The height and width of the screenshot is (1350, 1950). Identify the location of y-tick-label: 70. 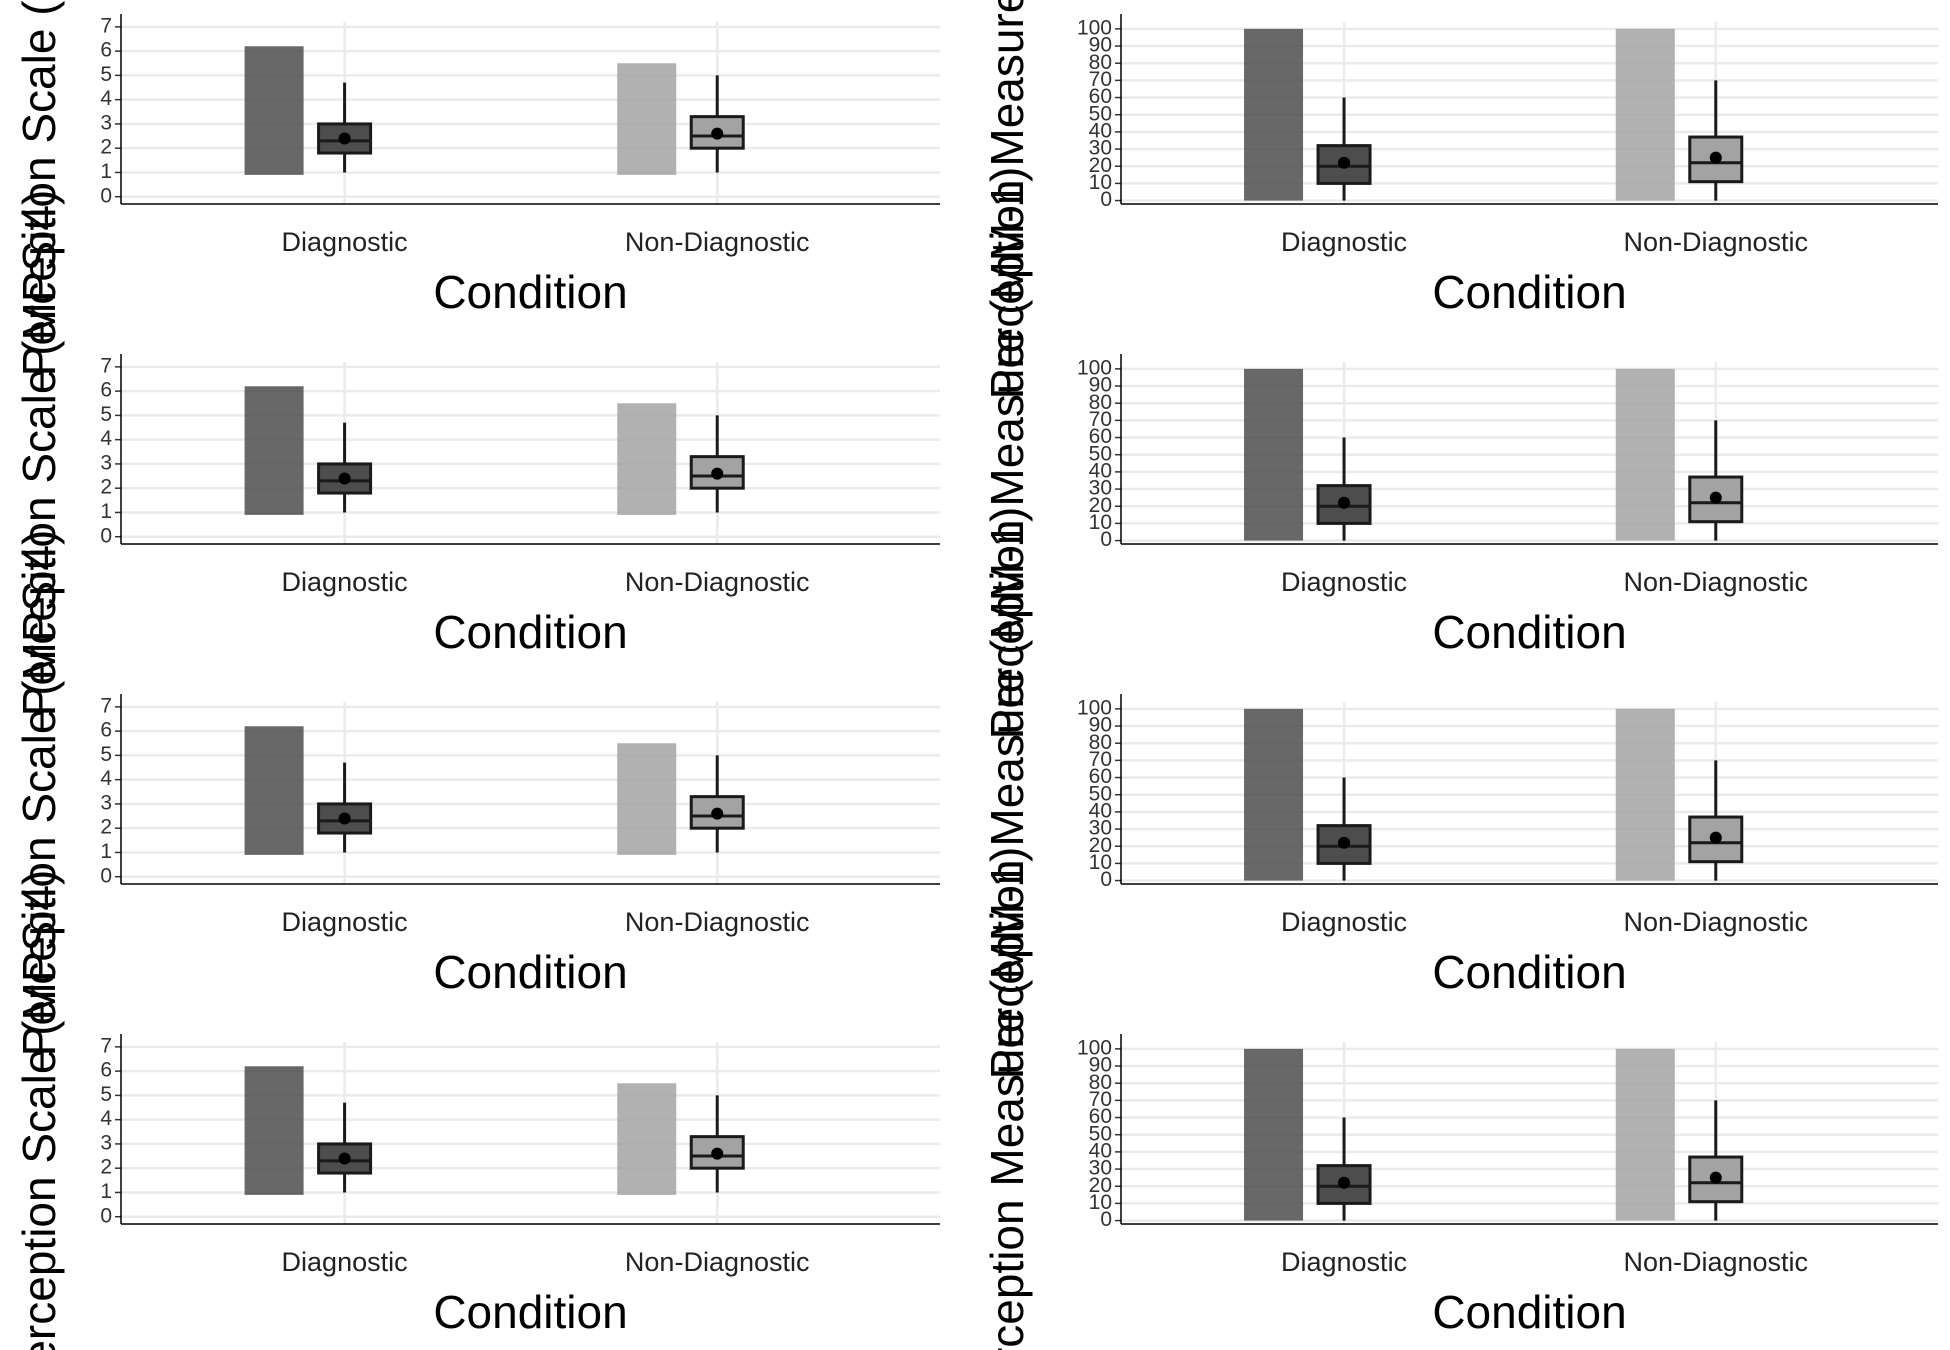
(1100, 79).